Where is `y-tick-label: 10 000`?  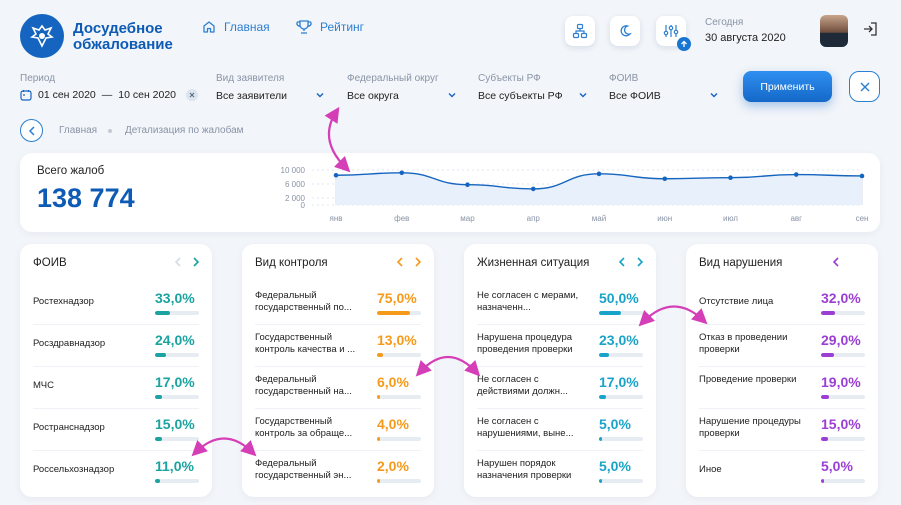
y-tick-label: 10 000 is located at coordinates (293, 170).